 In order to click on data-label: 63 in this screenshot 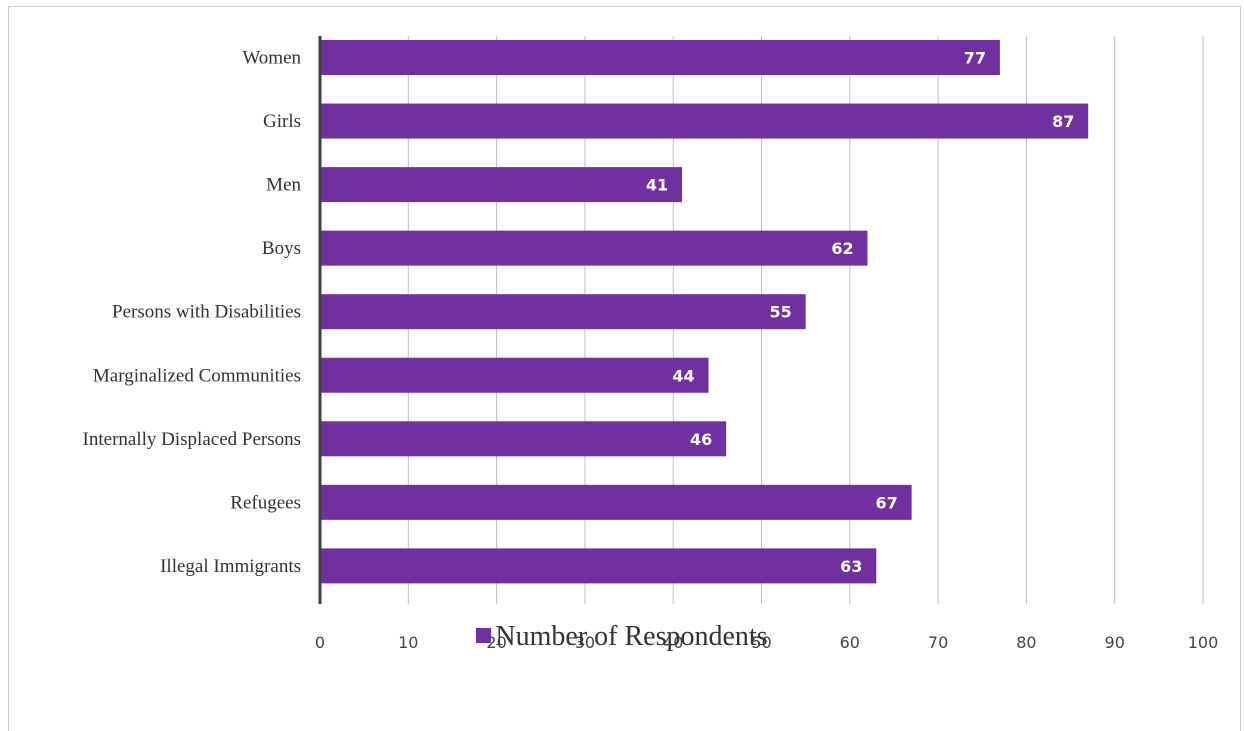, I will do `click(851, 566)`.